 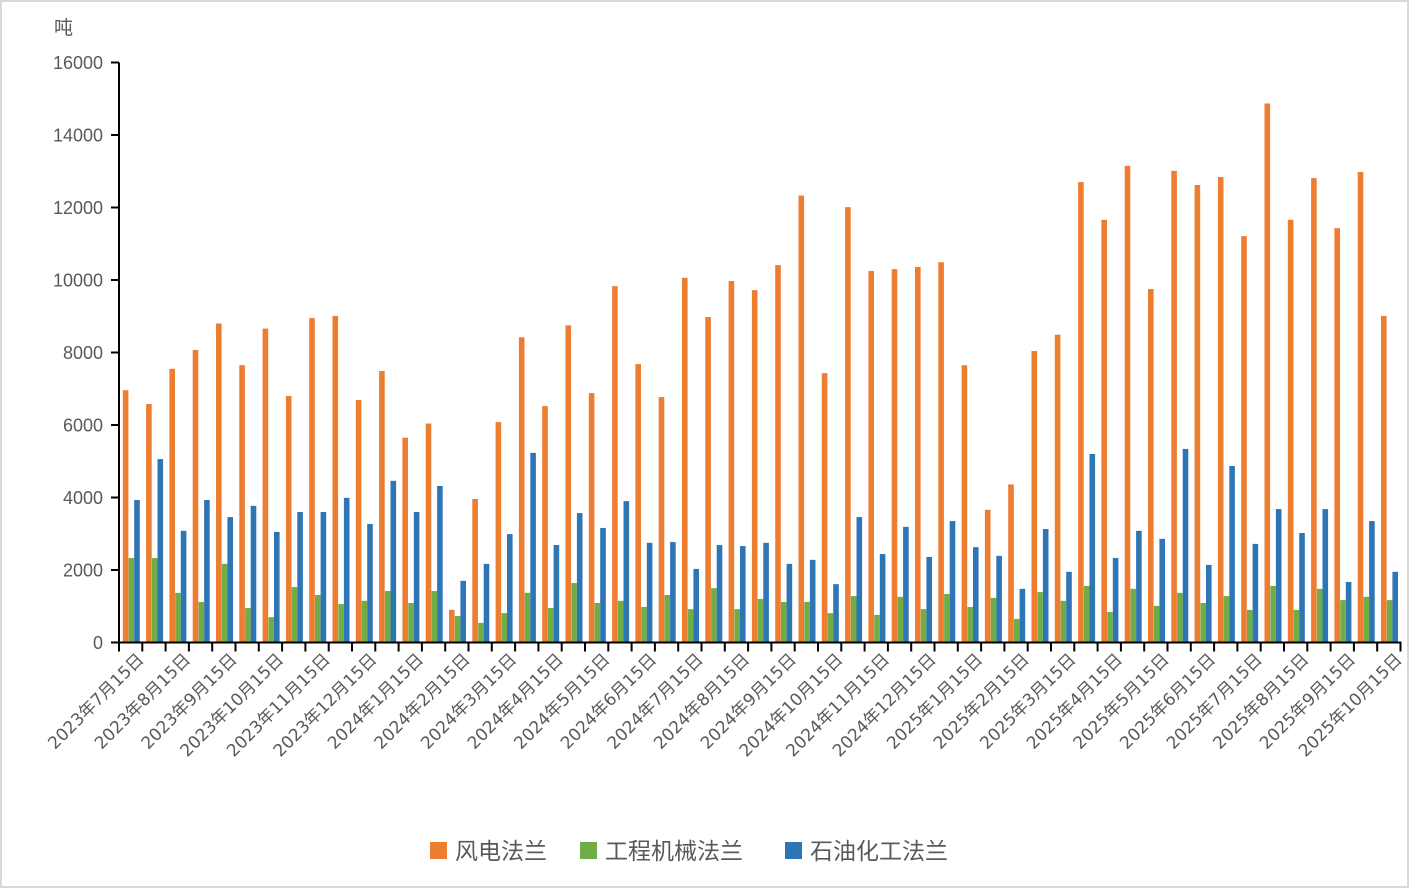 I want to click on y-axis-unit-label: 吨, so click(x=63, y=28).